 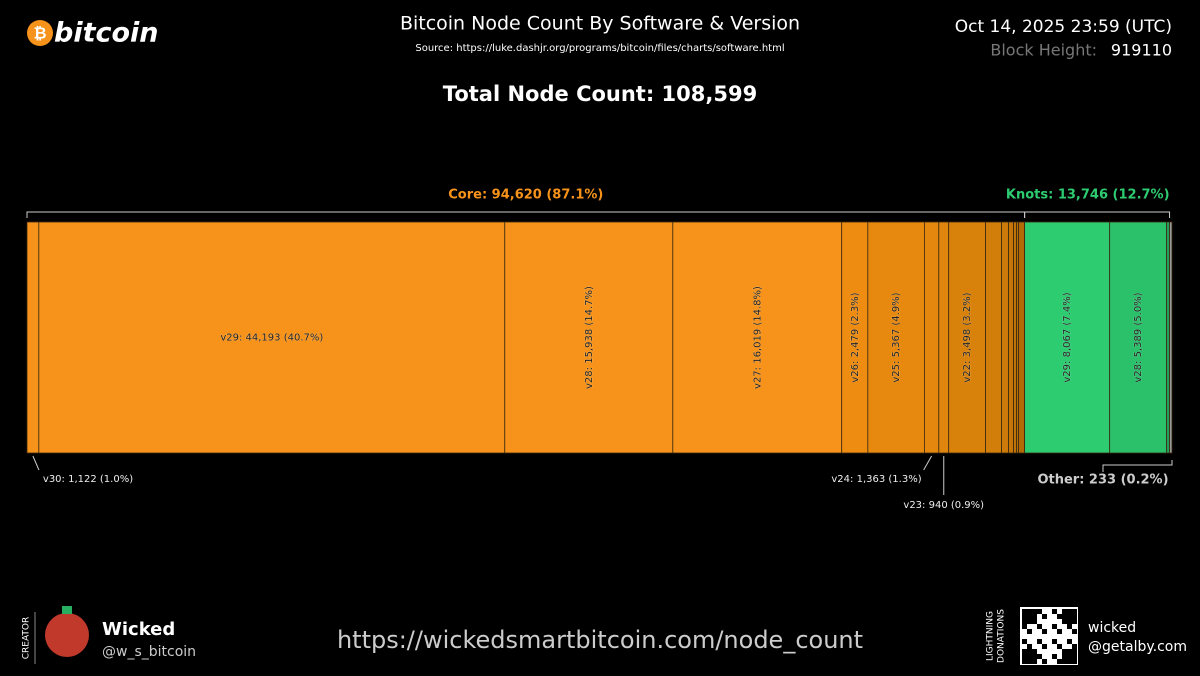 I want to click on segment-label: v25: 5,367 (4.9%), so click(x=896, y=337).